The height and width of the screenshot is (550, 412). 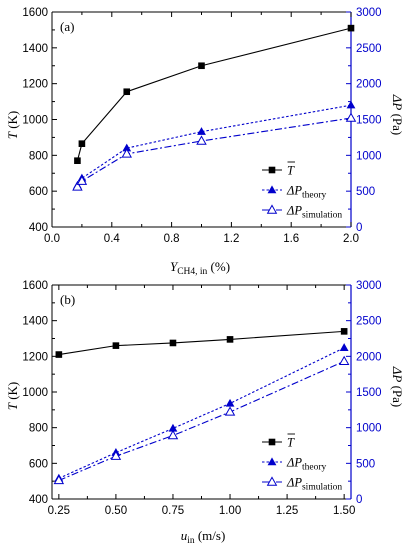 I want to click on x-tick-label: 1.00, so click(x=230, y=511).